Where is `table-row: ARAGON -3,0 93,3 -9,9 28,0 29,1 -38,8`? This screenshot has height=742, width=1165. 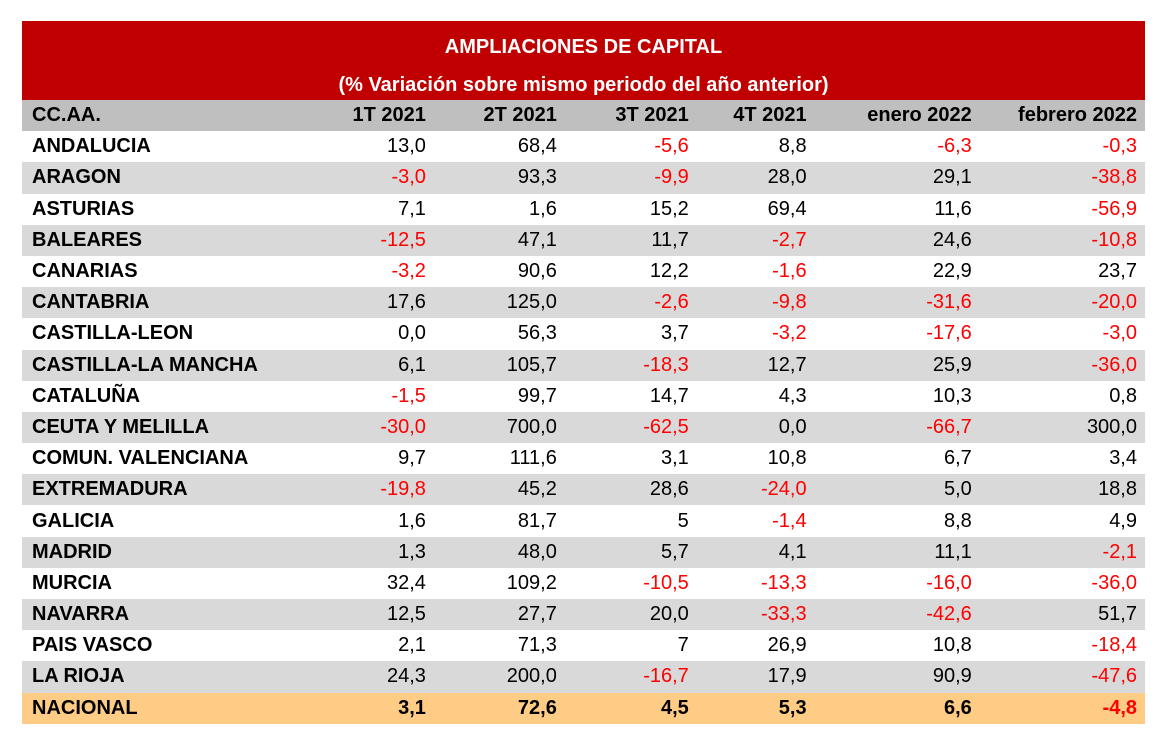 table-row: ARAGON -3,0 93,3 -9,9 28,0 29,1 -38,8 is located at coordinates (583, 178).